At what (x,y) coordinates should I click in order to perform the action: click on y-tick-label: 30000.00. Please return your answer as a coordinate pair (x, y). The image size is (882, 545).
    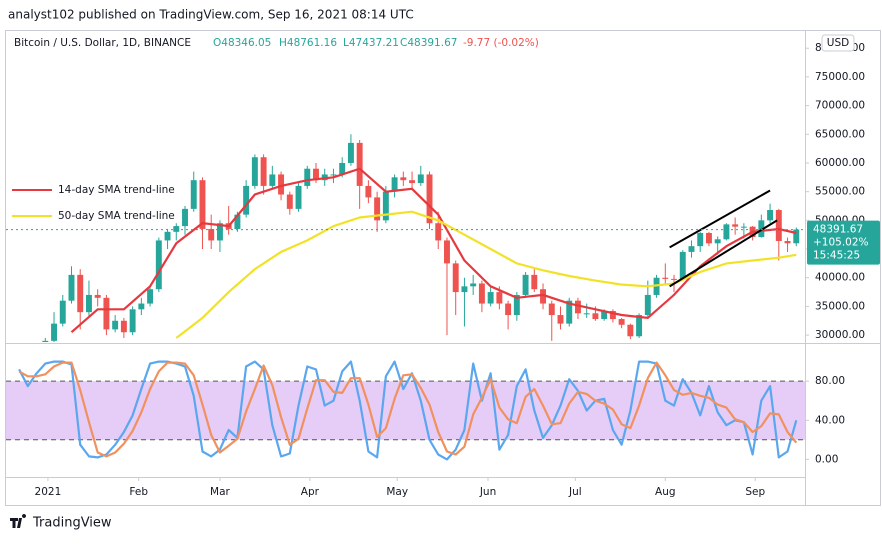
    Looking at the image, I should click on (840, 335).